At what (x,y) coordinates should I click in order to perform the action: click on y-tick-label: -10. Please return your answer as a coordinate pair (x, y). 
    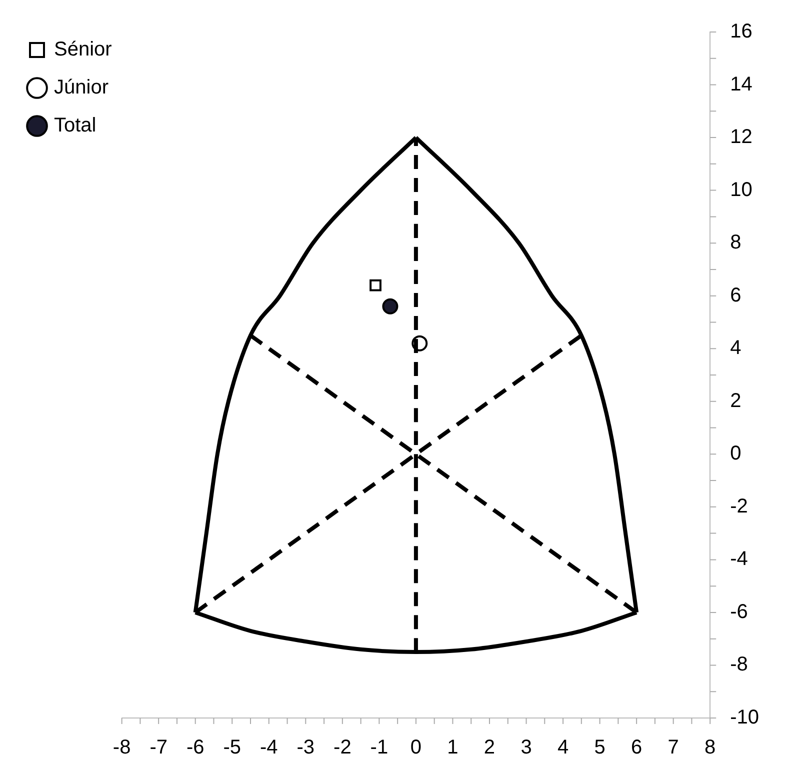
    Looking at the image, I should click on (744, 717).